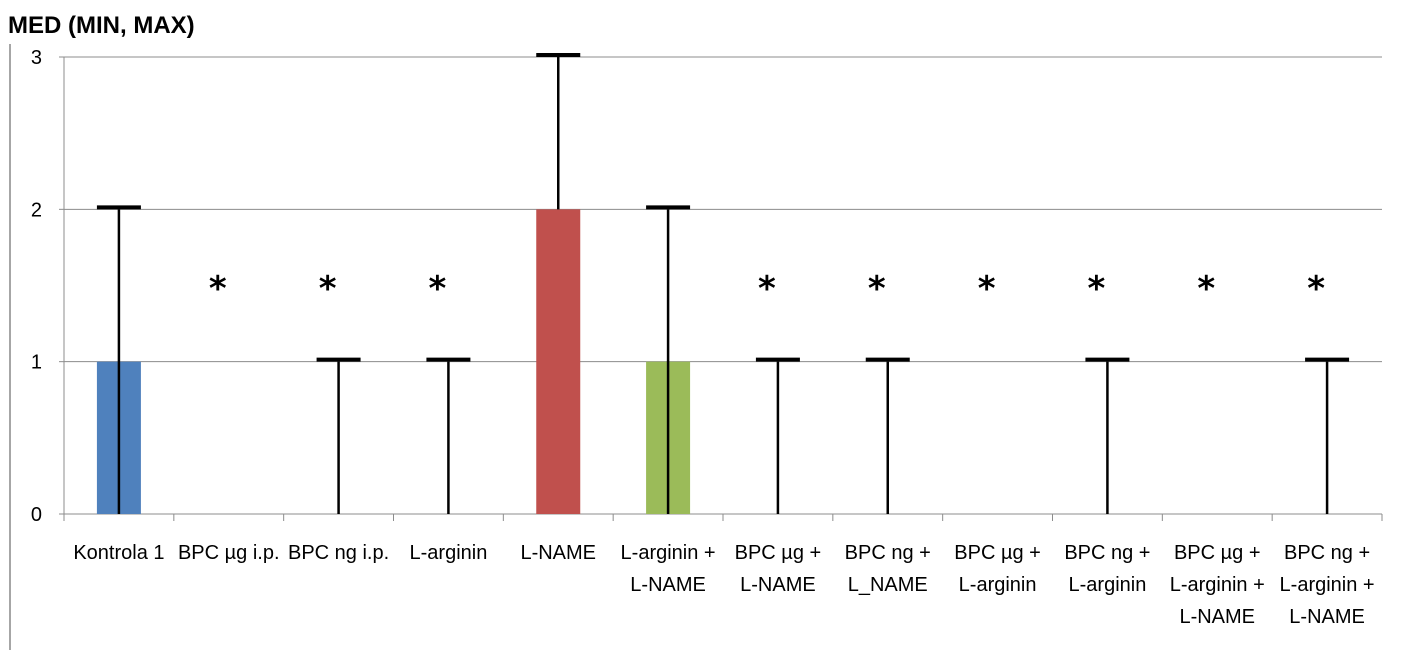 The image size is (1402, 650). I want to click on bar, so click(558, 362).